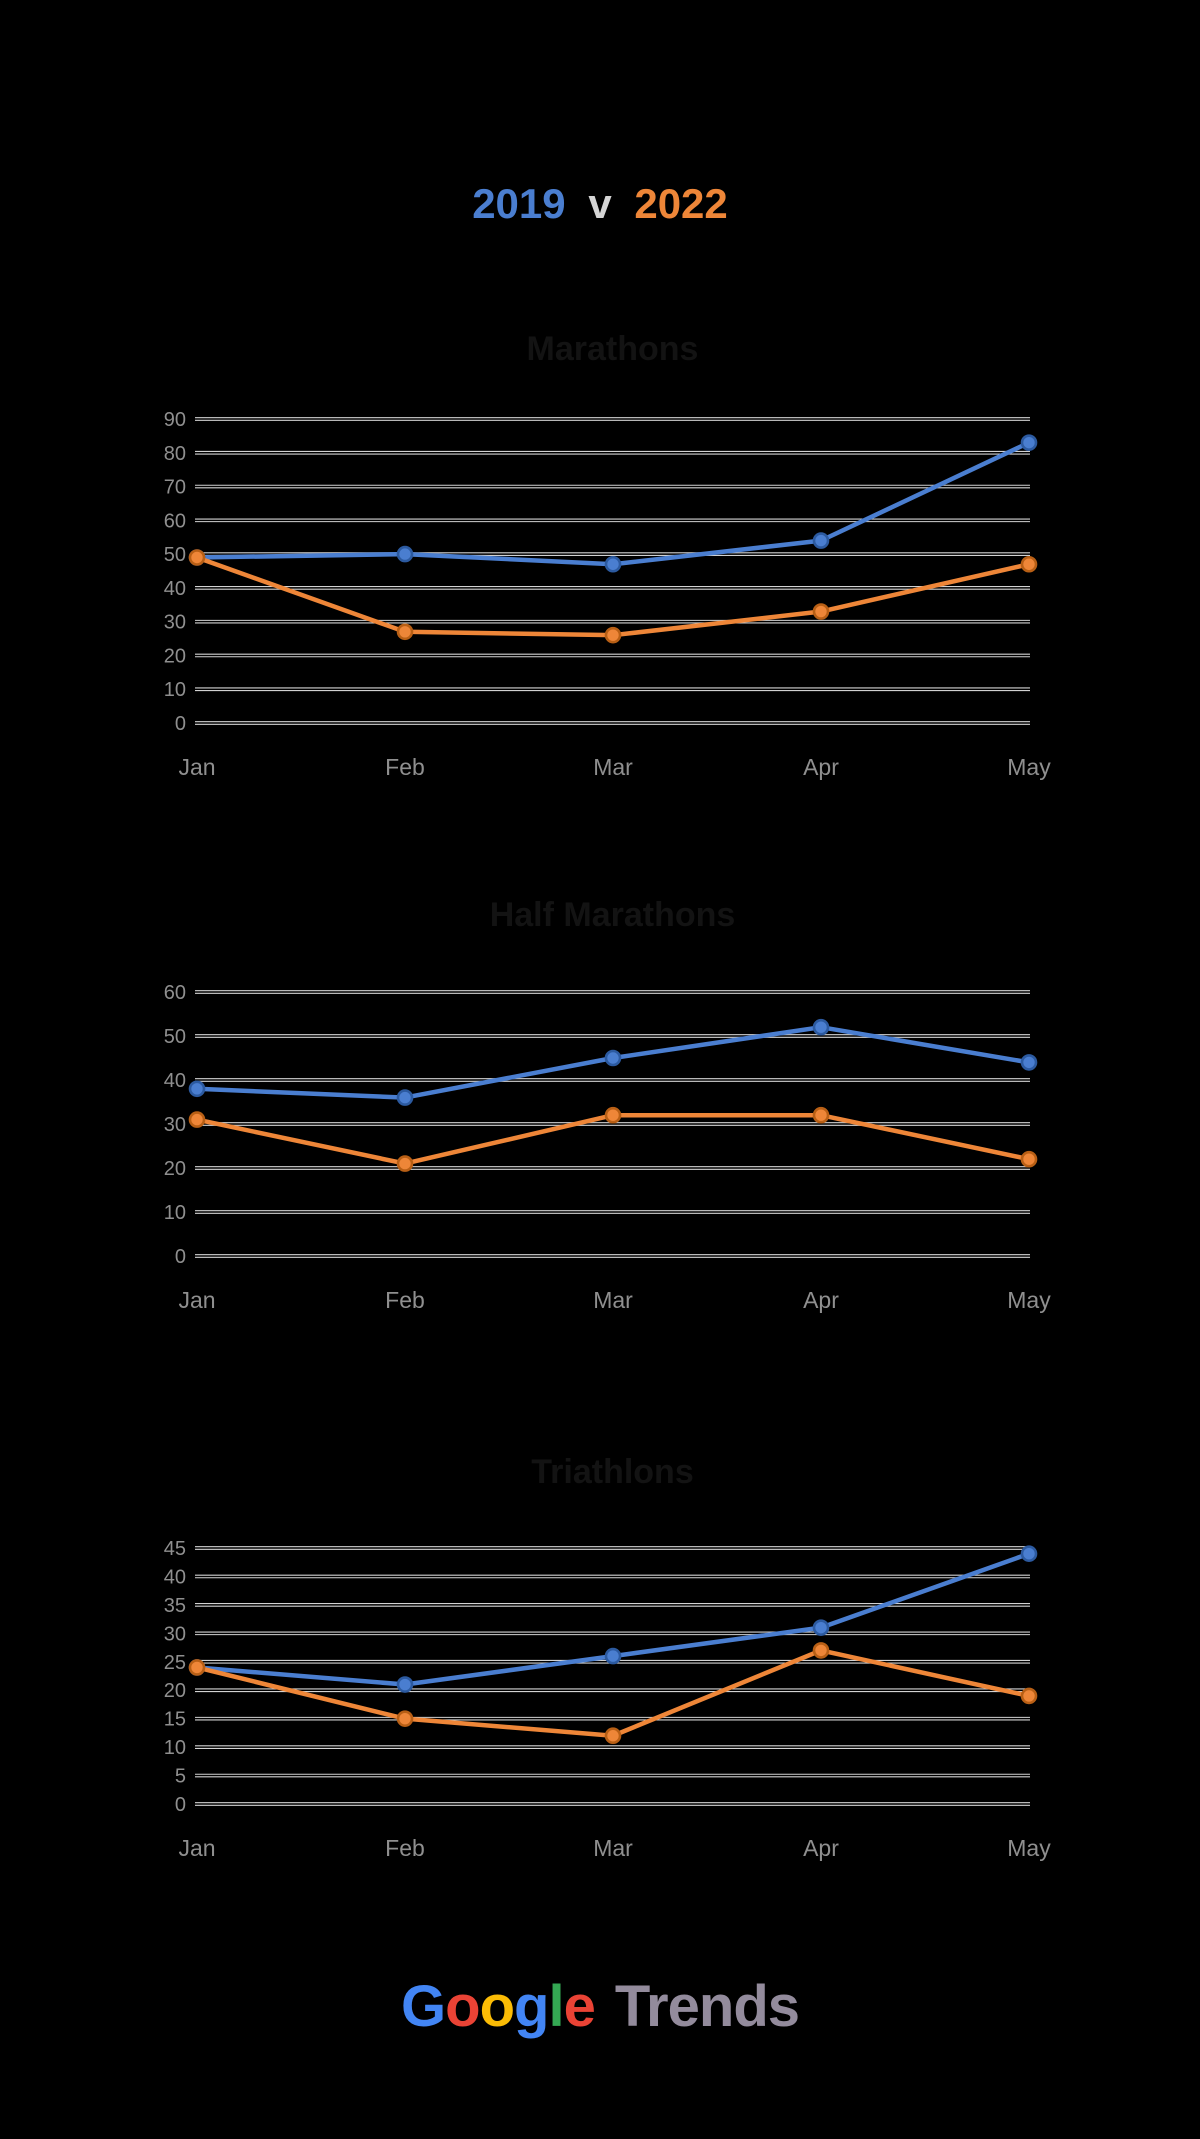 Image resolution: width=1200 pixels, height=2139 pixels. I want to click on title-year-2022: 2022, so click(681, 203).